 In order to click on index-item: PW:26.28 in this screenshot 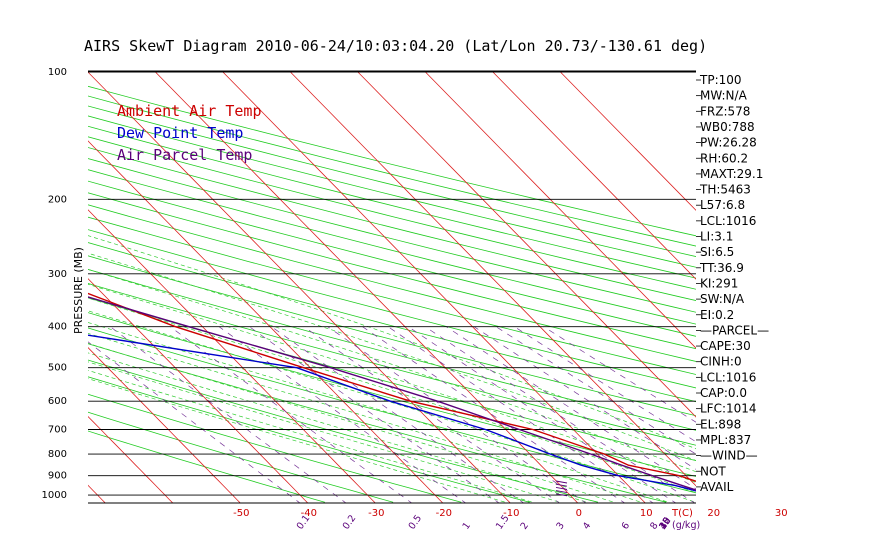, I will do `click(728, 143)`.